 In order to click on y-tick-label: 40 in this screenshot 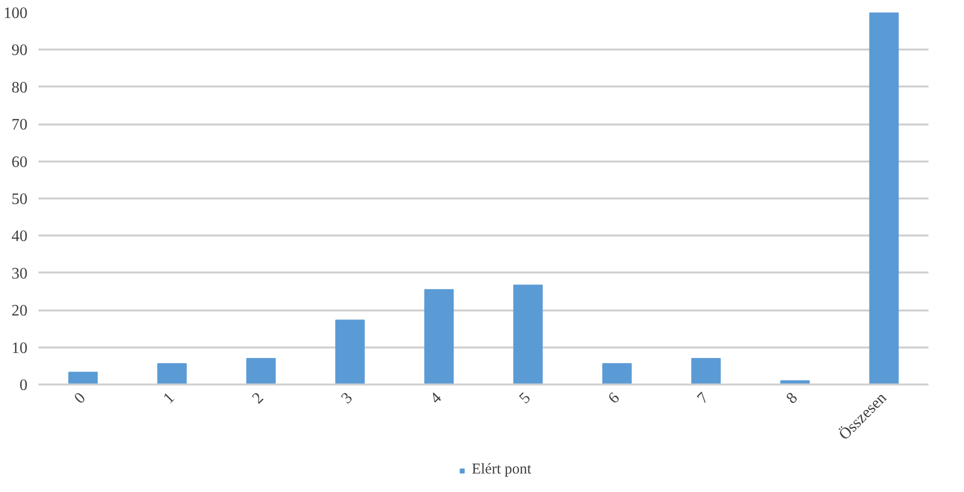, I will do `click(20, 237)`.